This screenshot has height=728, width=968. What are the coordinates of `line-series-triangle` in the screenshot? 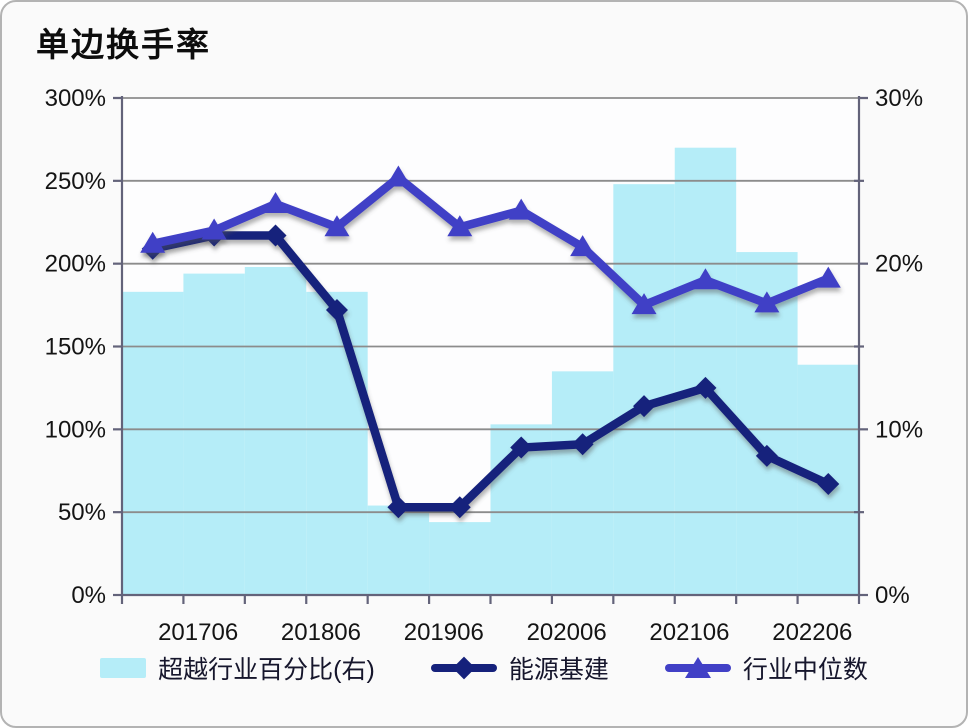 It's located at (490, 240).